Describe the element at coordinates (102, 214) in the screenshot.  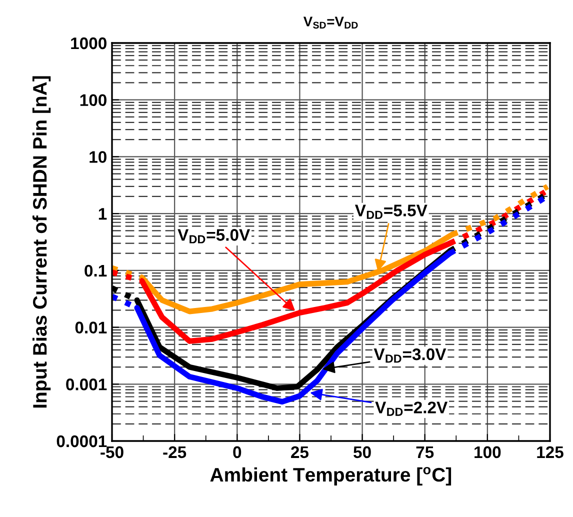
I see `y-tick-label: 1` at that location.